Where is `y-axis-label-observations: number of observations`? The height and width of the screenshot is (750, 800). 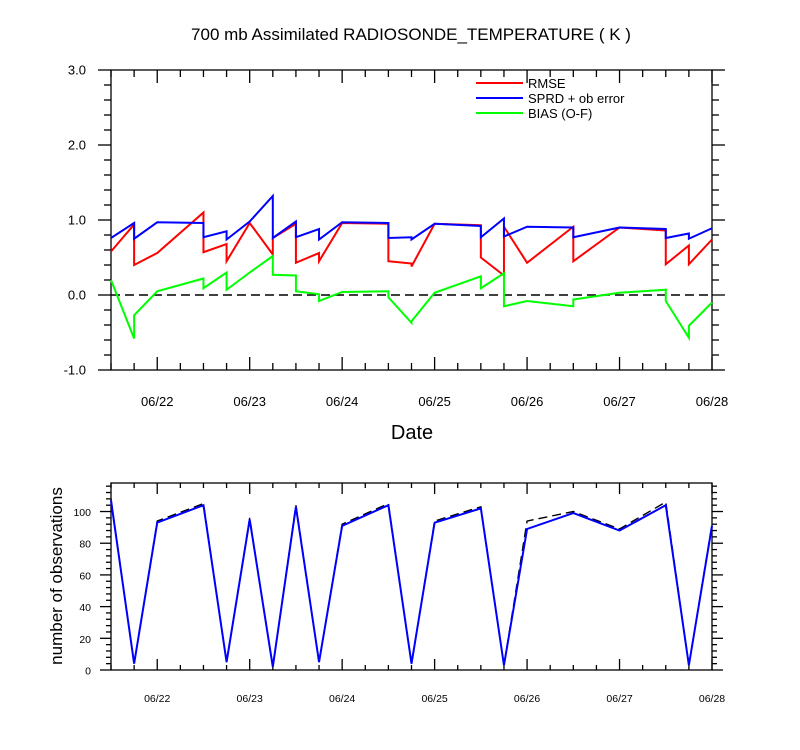
y-axis-label-observations: number of observations is located at coordinates (56, 576).